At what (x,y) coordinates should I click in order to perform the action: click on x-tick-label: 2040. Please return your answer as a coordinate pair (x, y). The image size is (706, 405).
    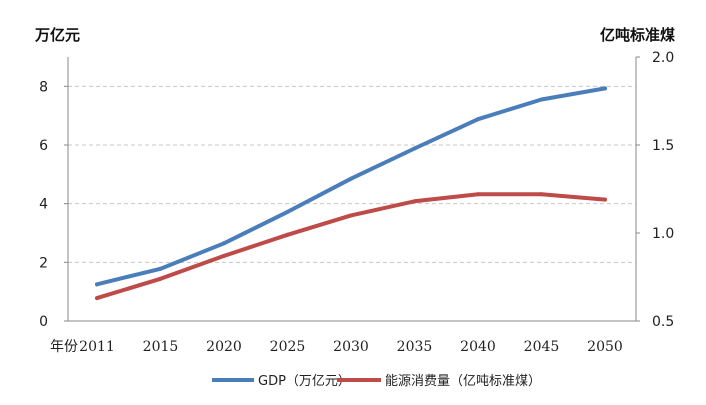
    Looking at the image, I should click on (478, 347).